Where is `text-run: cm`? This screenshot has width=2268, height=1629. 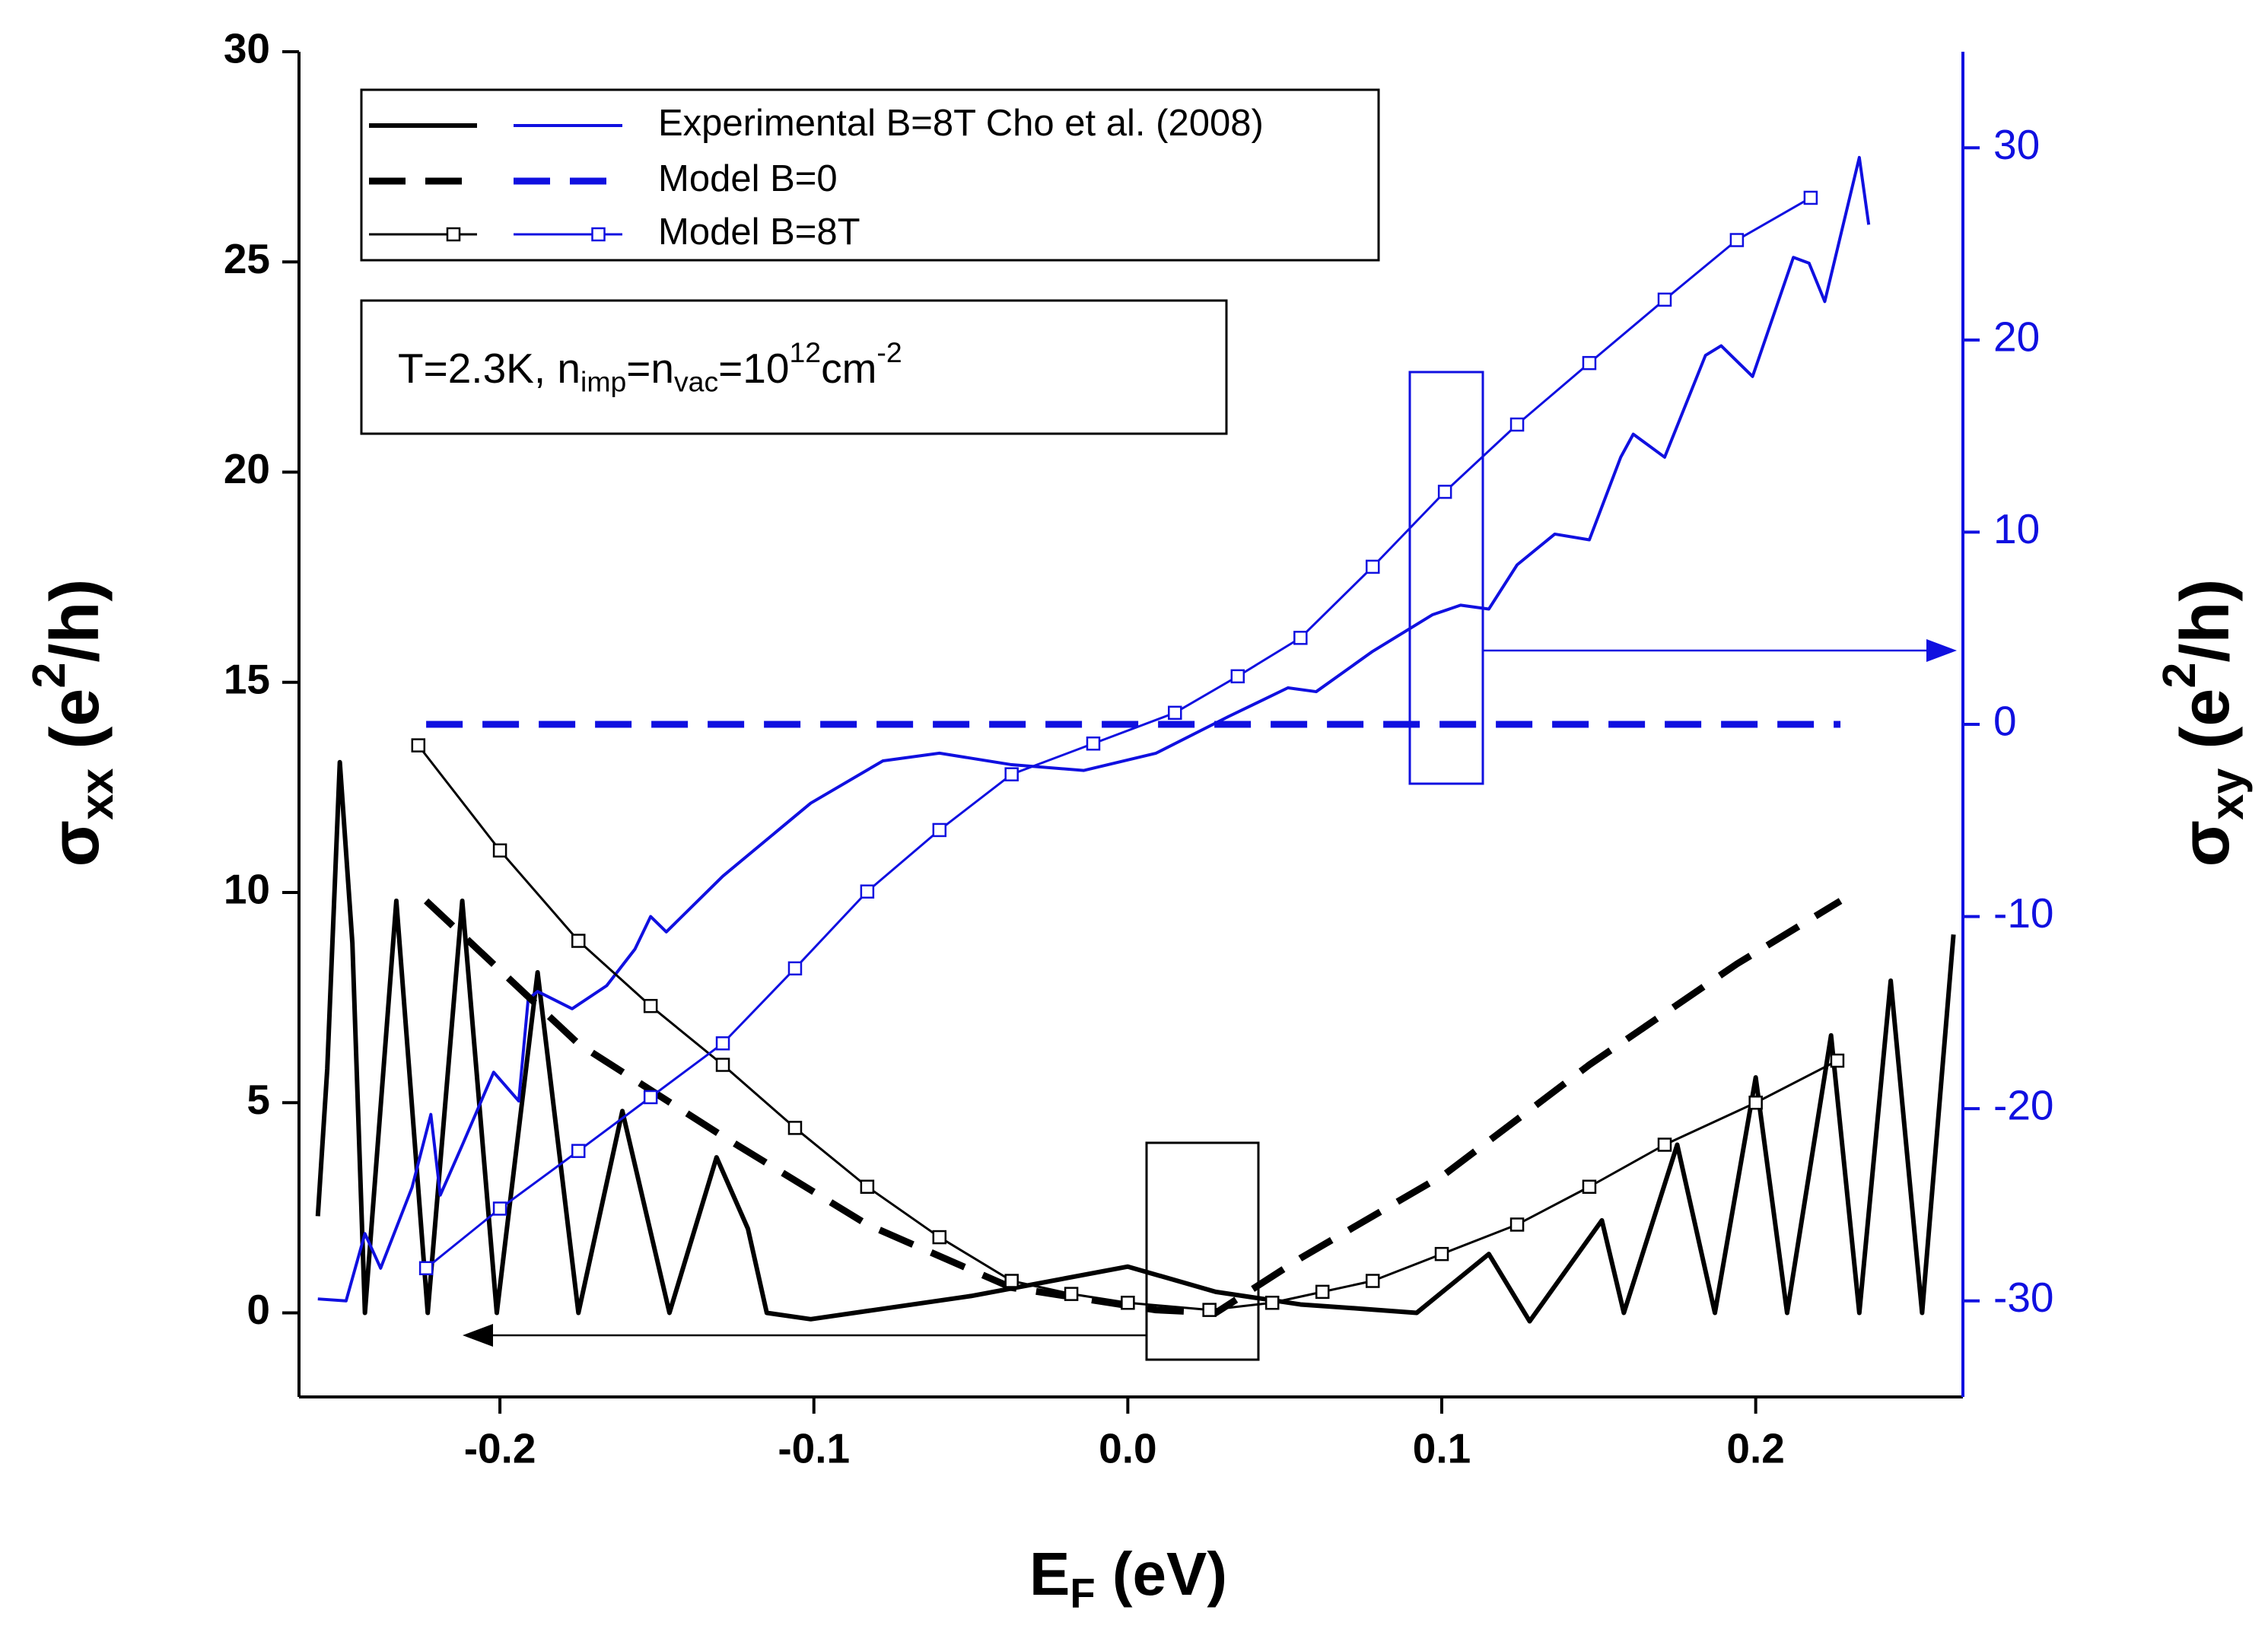
text-run: cm is located at coordinates (848, 368).